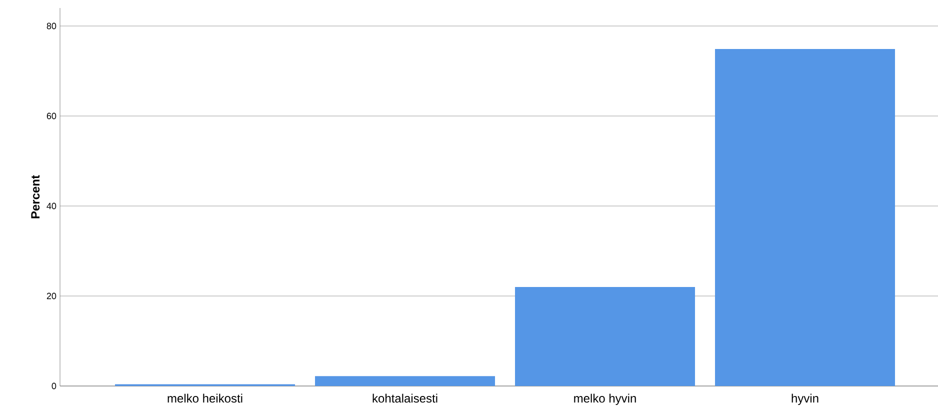 Image resolution: width=938 pixels, height=416 pixels. I want to click on x-tick-label: kohtalaisesti, so click(405, 398).